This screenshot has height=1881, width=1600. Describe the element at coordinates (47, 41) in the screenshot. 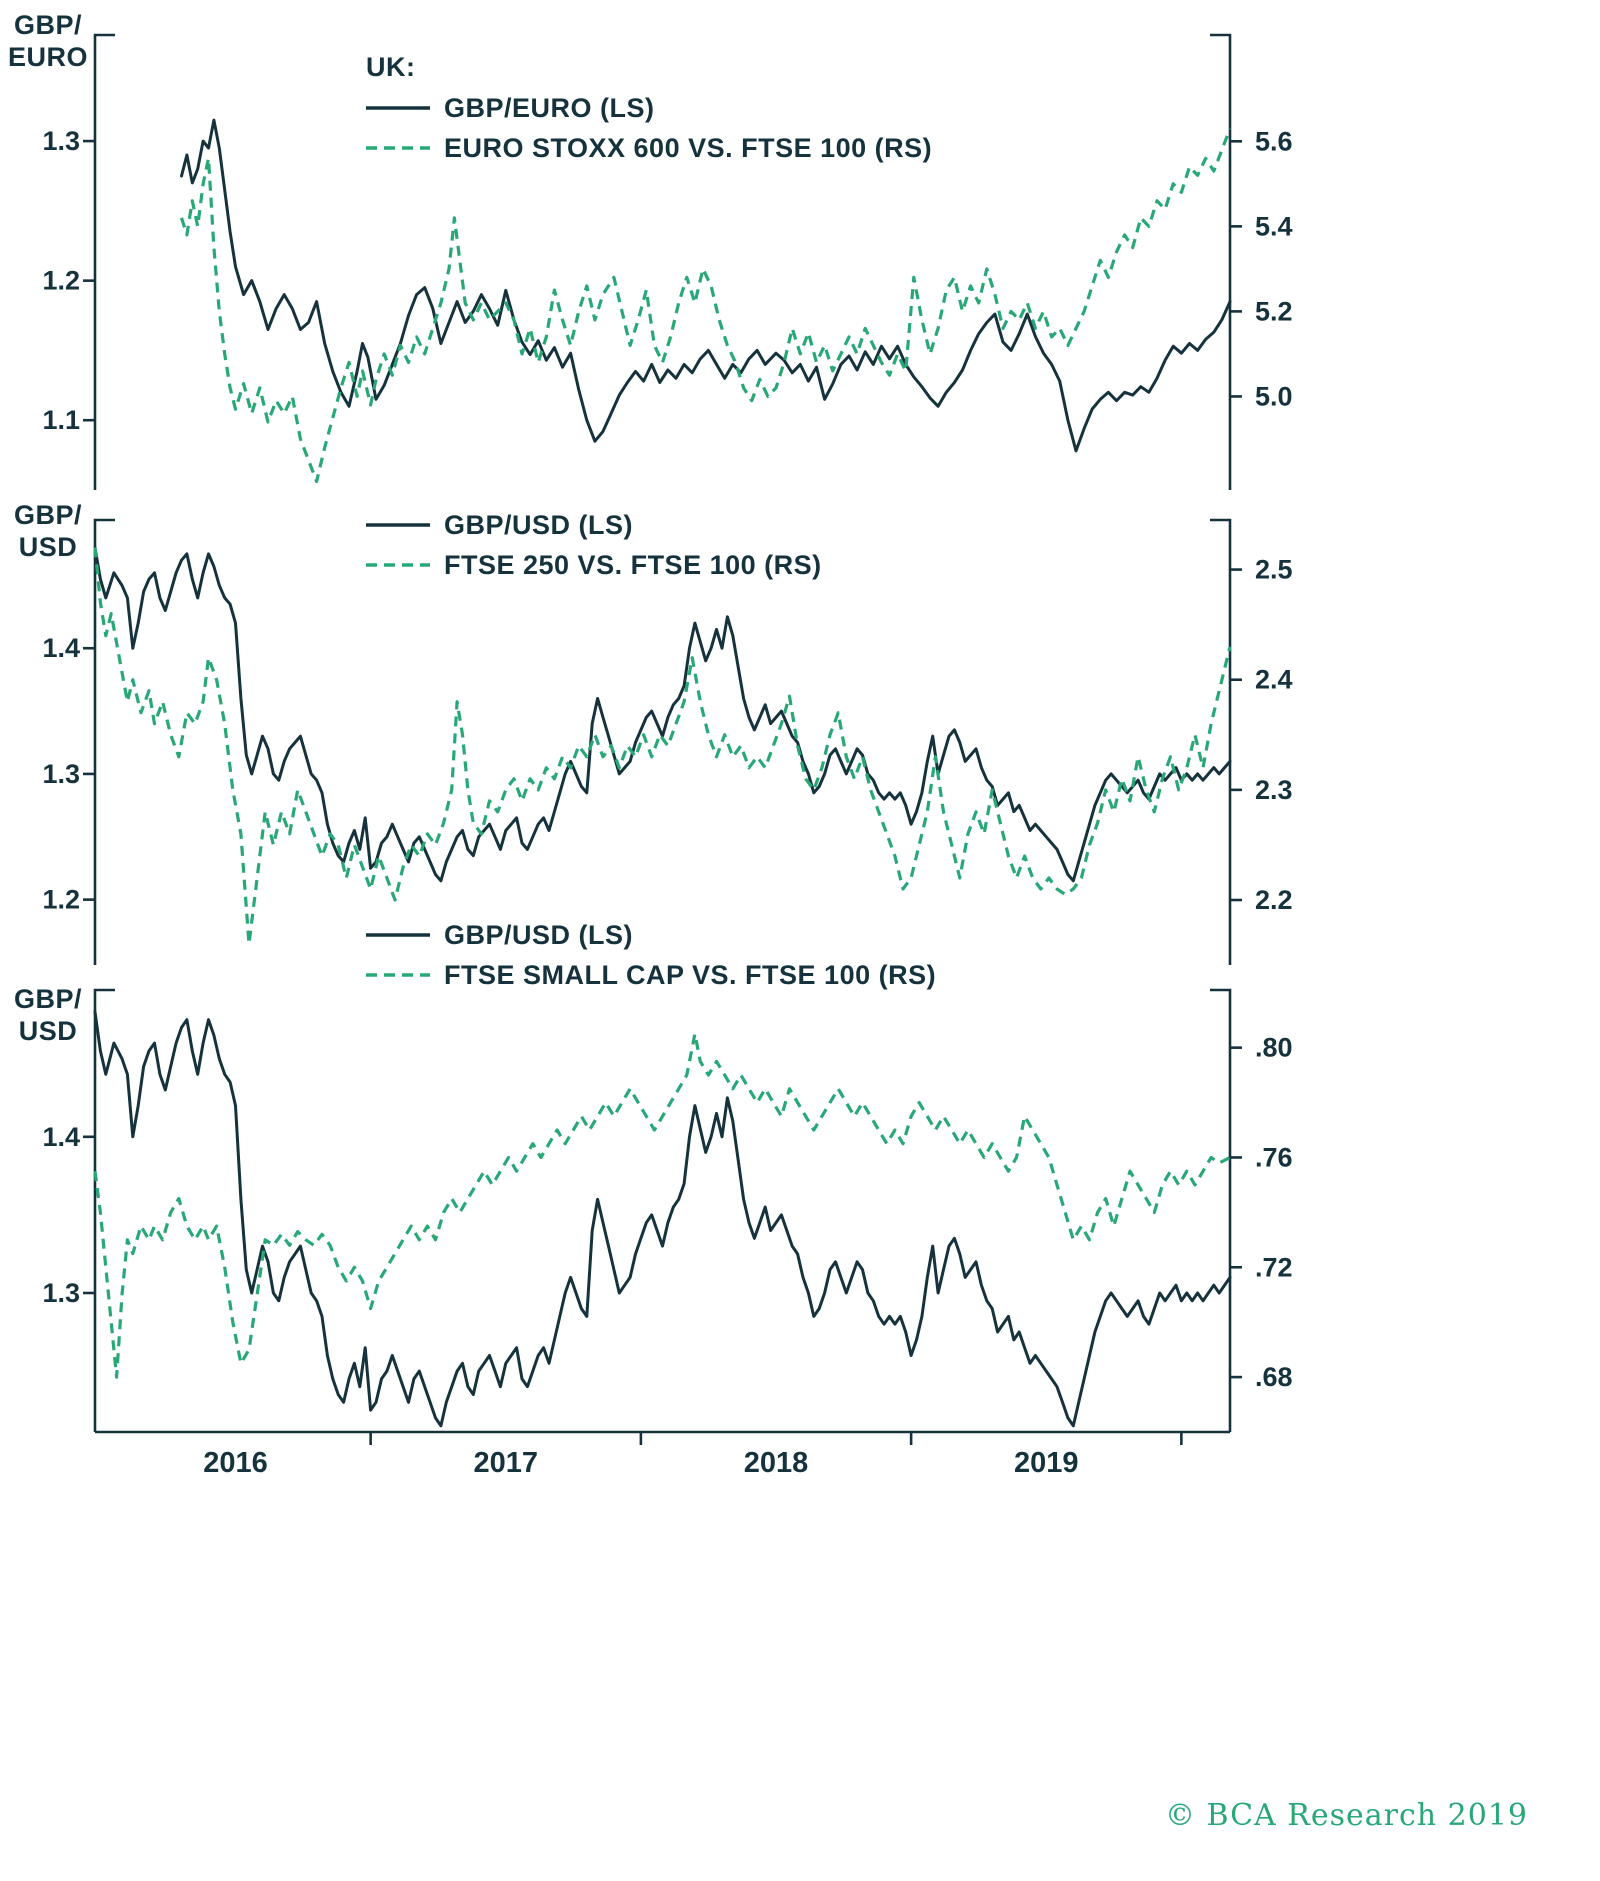

I see `panel1-left-axis-title: GBP/ EURO` at that location.